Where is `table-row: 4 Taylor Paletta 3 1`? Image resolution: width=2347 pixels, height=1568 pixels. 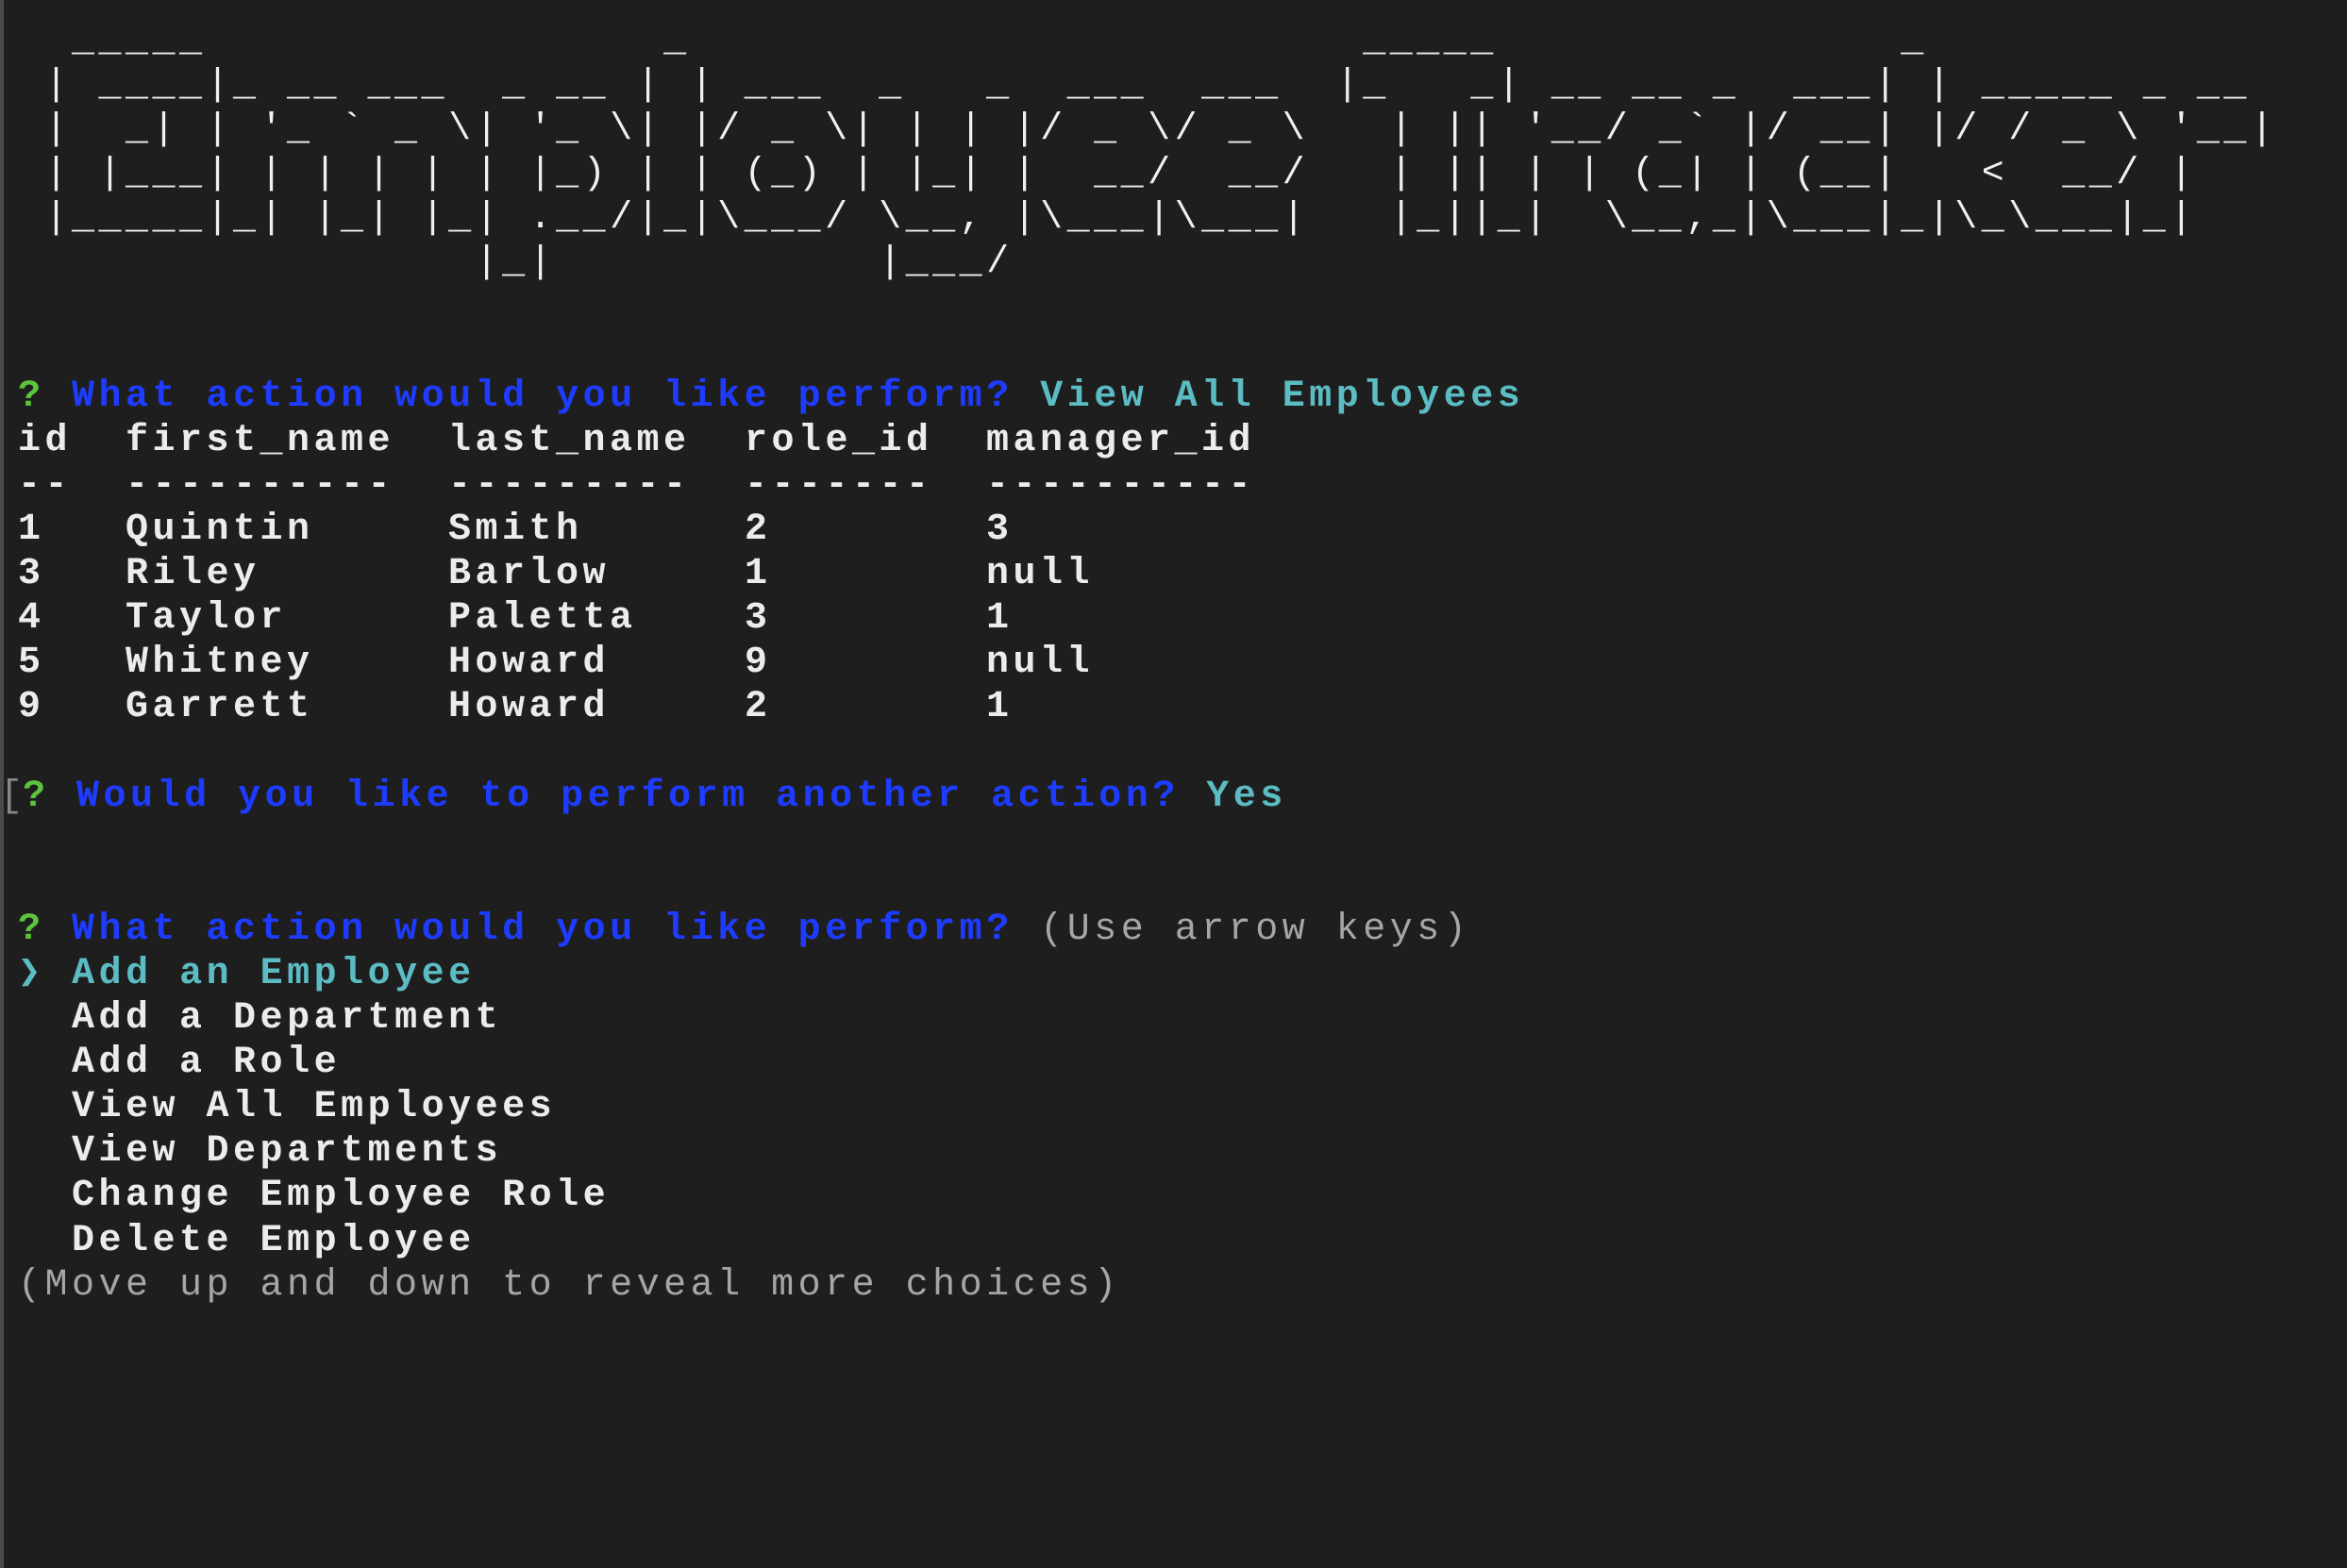 table-row: 4 Taylor Paletta 3 1 is located at coordinates (1183, 618).